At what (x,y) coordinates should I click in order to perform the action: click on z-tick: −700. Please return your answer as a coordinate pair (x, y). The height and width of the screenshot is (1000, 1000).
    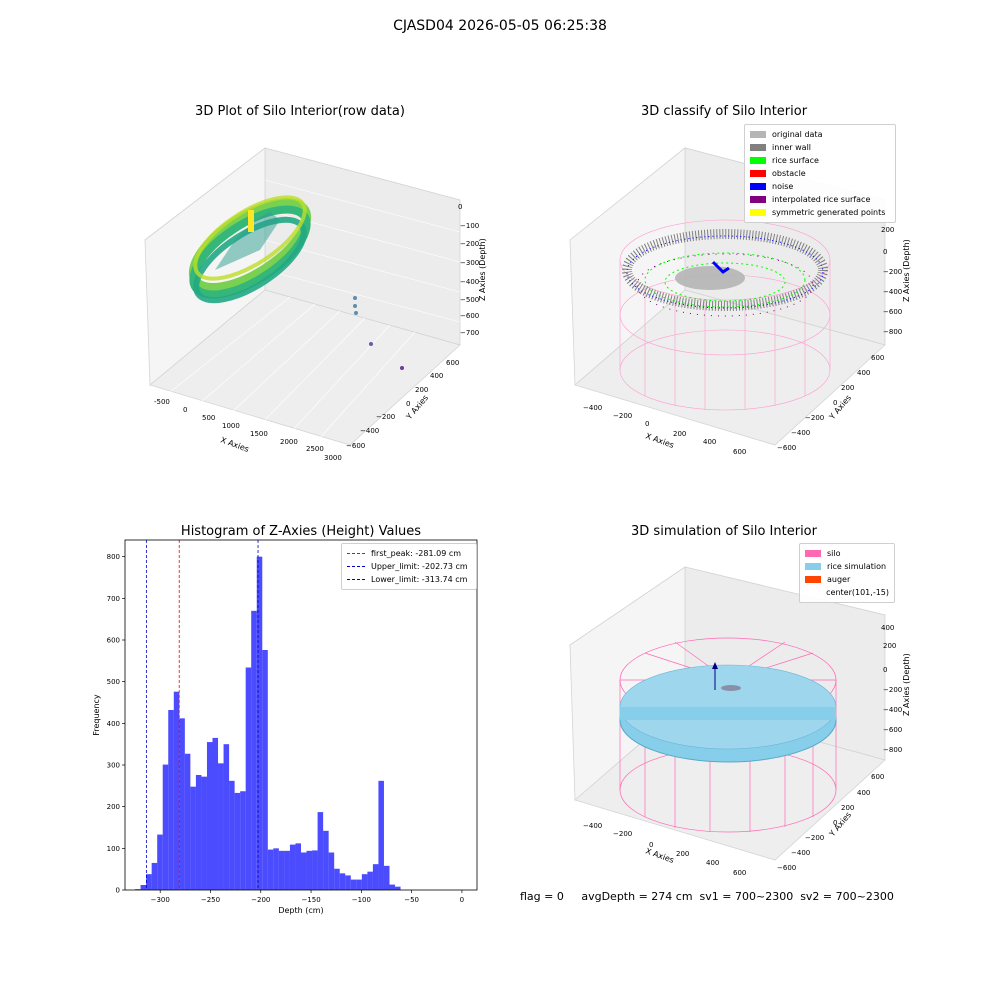
    Looking at the image, I should click on (469, 333).